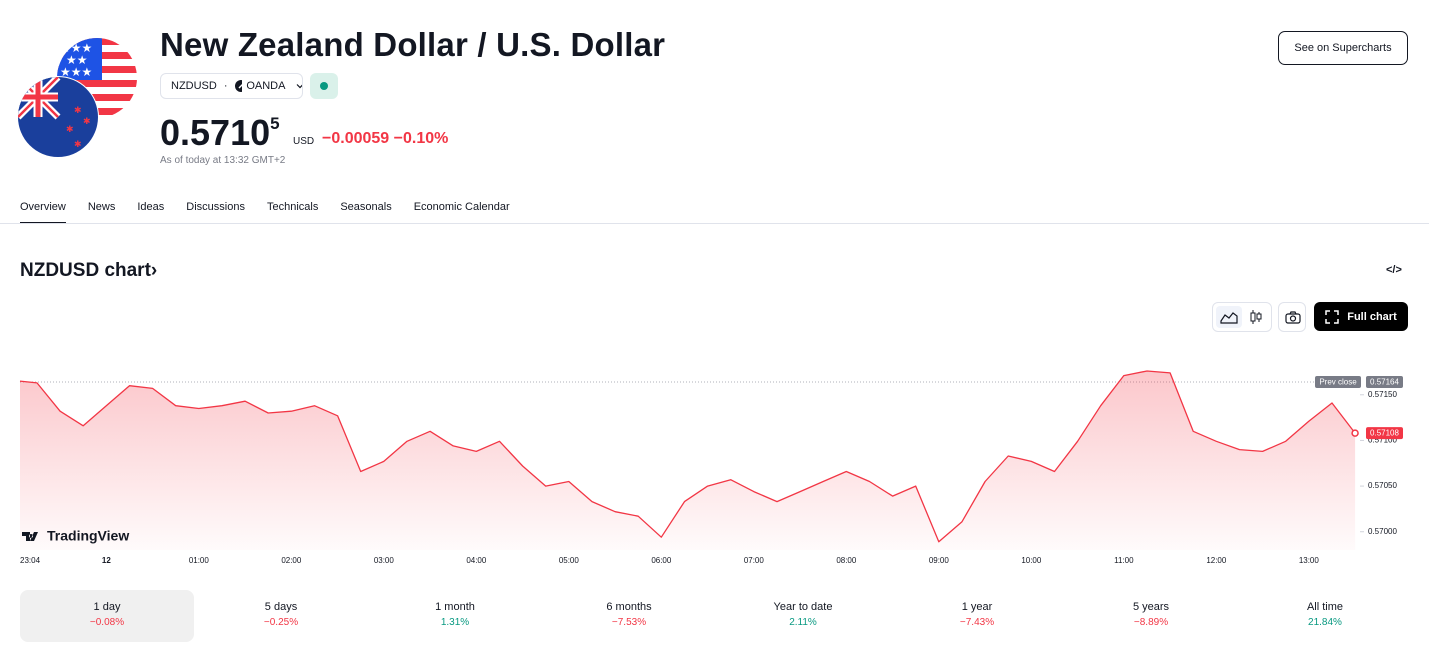 The width and height of the screenshot is (1429, 667). What do you see at coordinates (292, 207) in the screenshot?
I see `tab: Technicals` at bounding box center [292, 207].